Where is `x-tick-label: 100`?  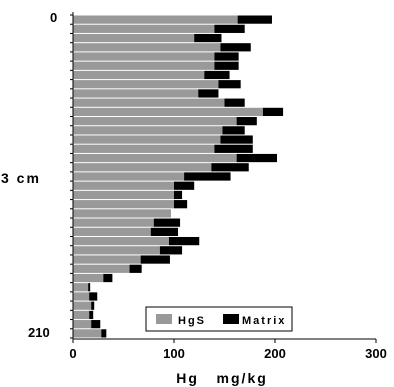 x-tick-label: 100 is located at coordinates (174, 353).